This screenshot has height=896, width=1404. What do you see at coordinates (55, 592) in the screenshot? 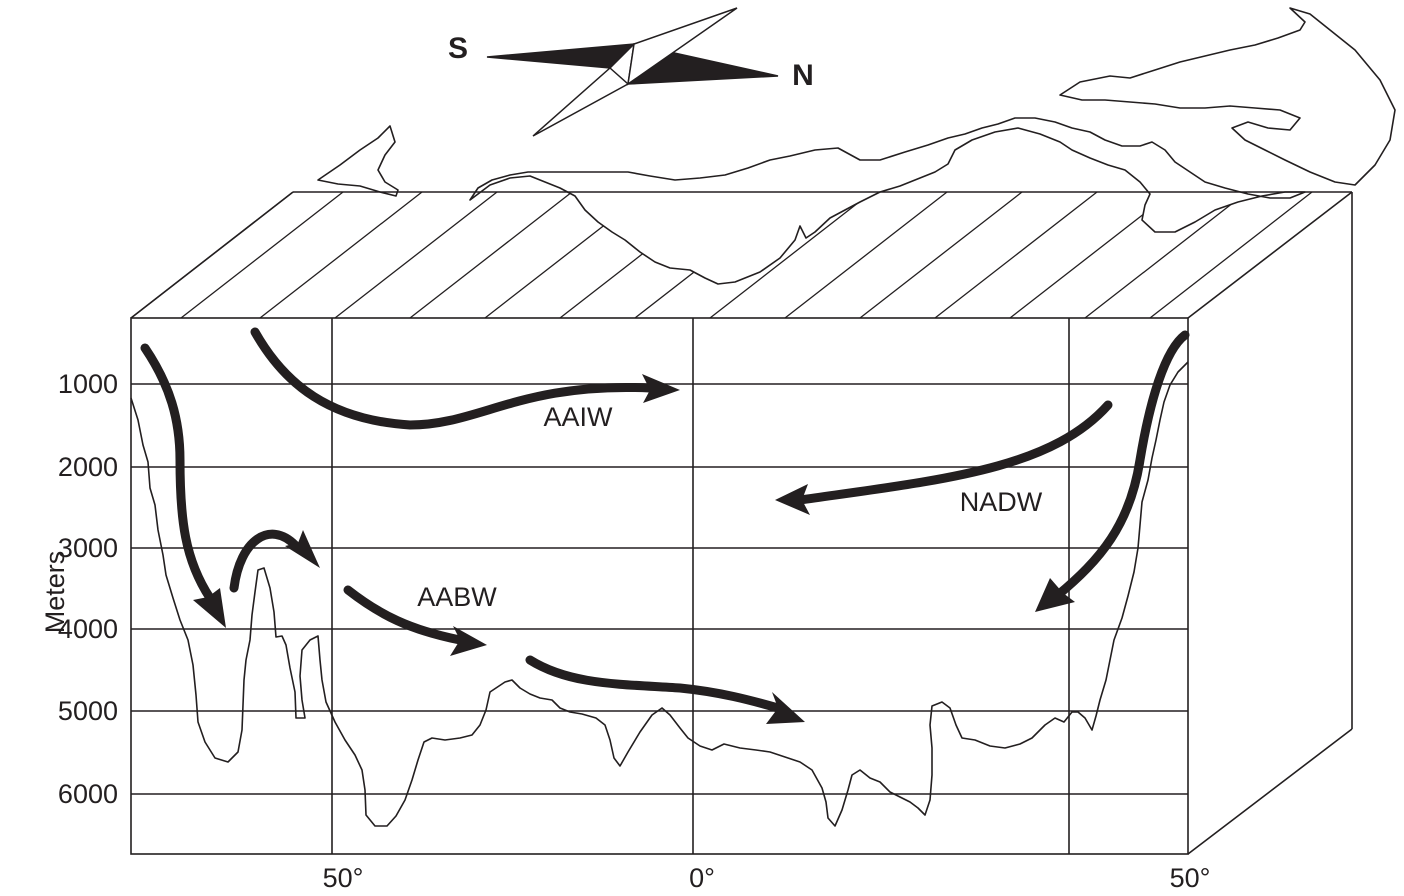
I see `depth-axis-title: Meters` at bounding box center [55, 592].